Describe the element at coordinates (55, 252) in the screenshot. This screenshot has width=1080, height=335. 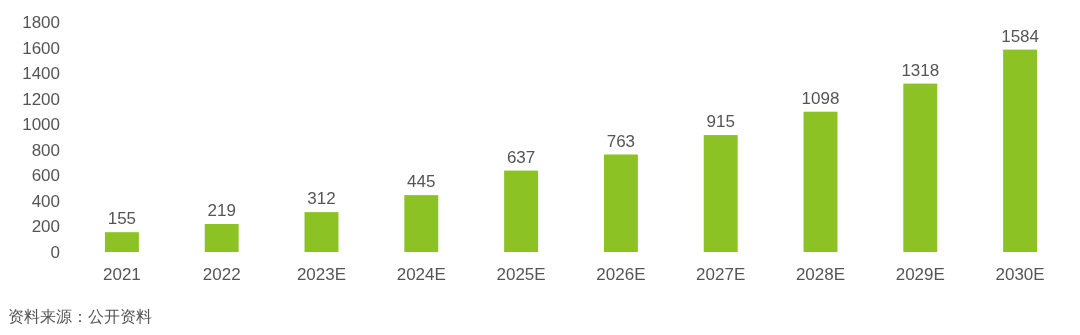
I see `y-tick-label: 0` at that location.